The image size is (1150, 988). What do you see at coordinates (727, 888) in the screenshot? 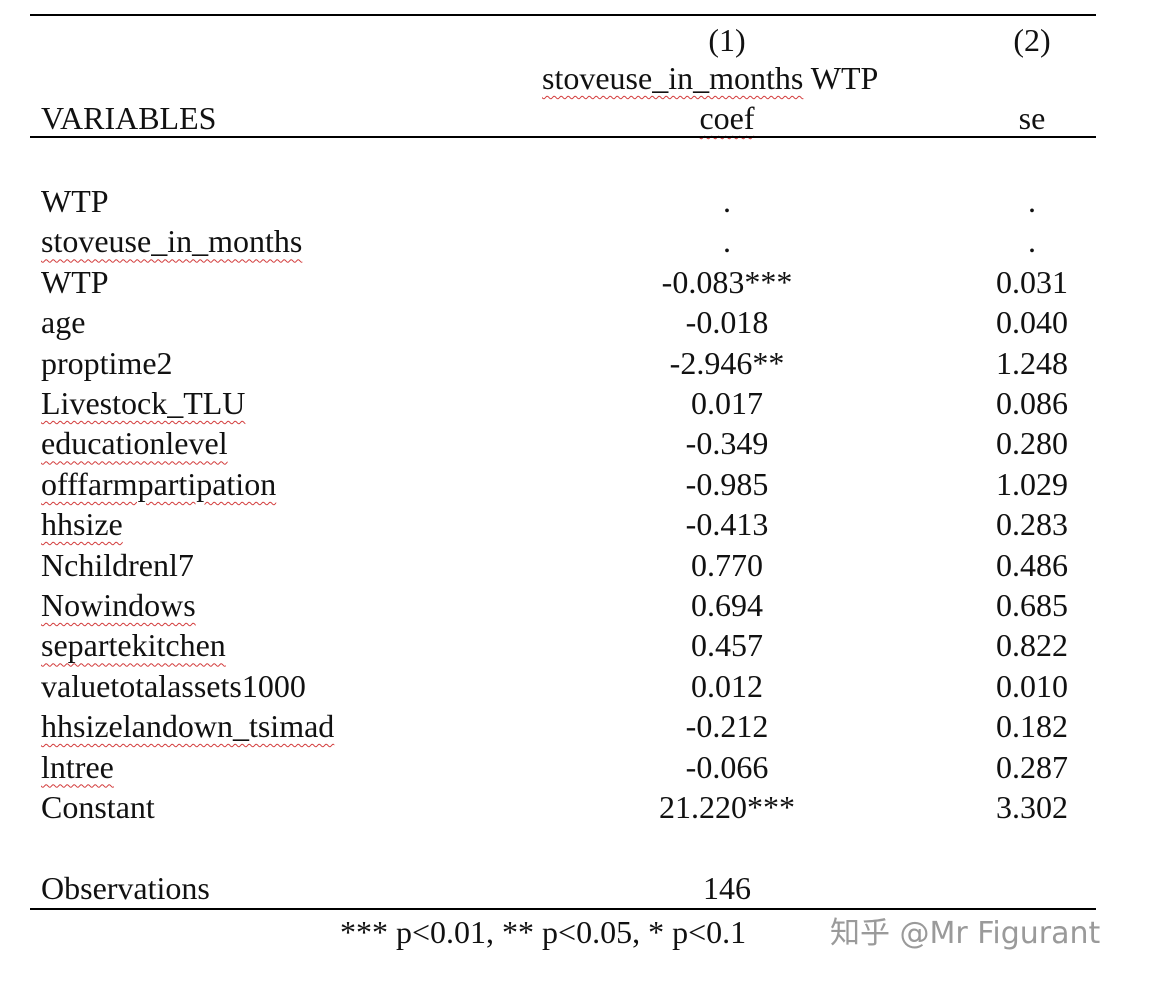
I see `observations-value: 146` at bounding box center [727, 888].